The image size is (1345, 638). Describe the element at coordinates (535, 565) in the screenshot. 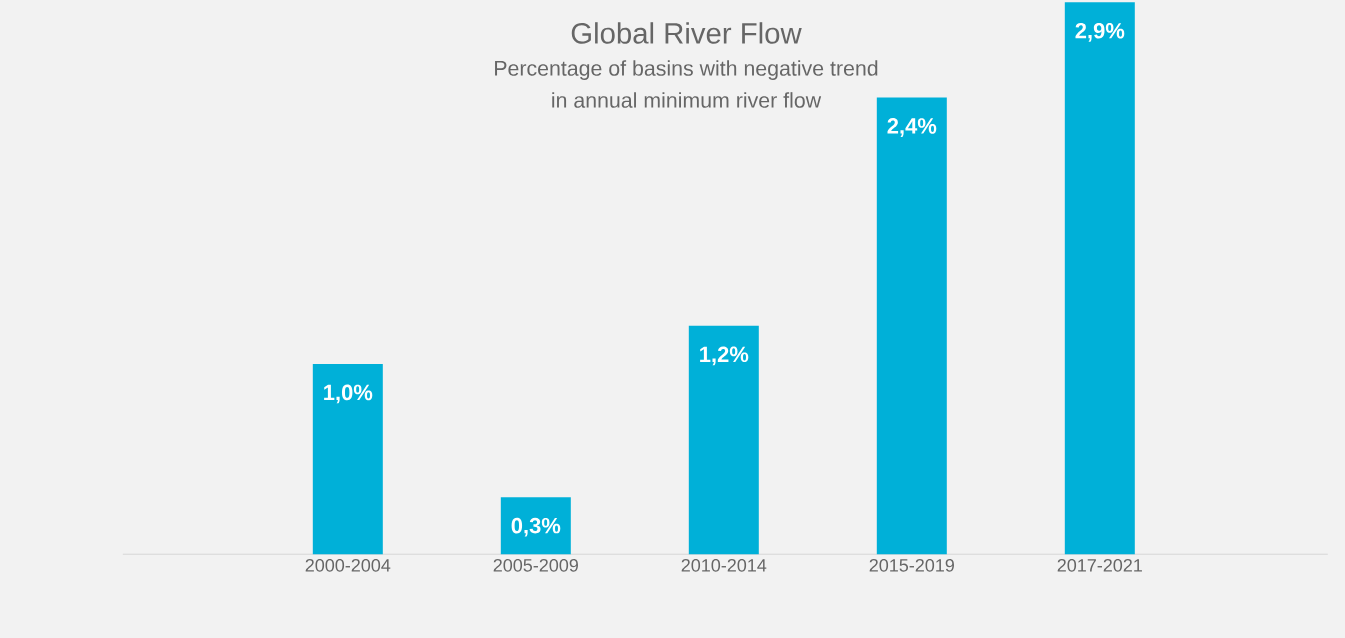

I see `x-tick-label: 2005-2009` at that location.